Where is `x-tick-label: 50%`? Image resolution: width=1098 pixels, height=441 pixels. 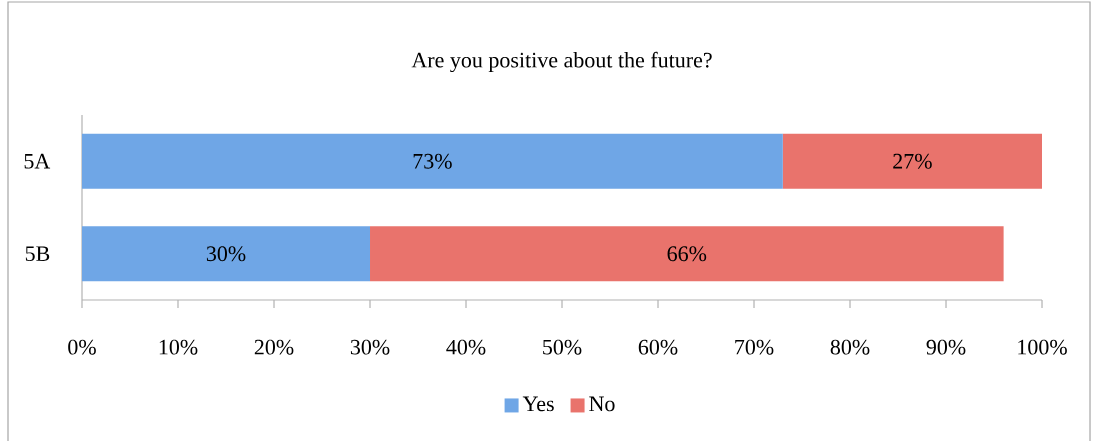 x-tick-label: 50% is located at coordinates (562, 347).